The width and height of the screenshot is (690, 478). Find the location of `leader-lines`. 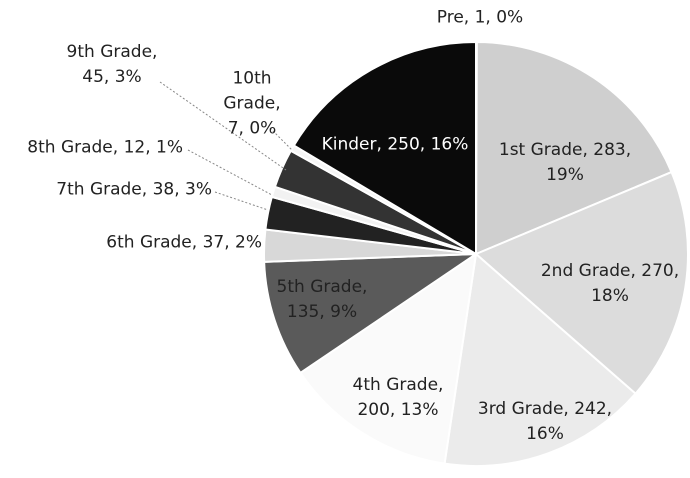

leader-lines is located at coordinates (226, 146).